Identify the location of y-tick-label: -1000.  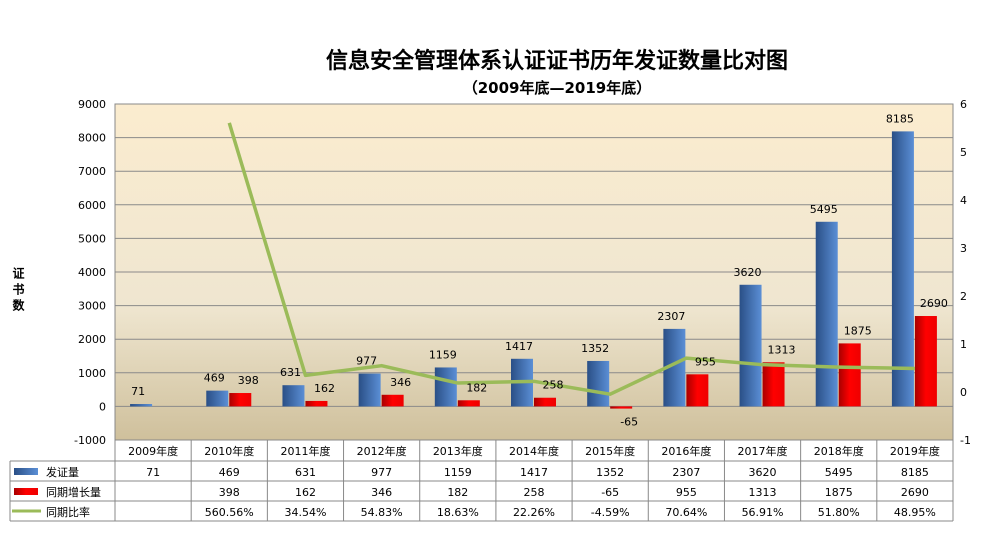
(90, 440).